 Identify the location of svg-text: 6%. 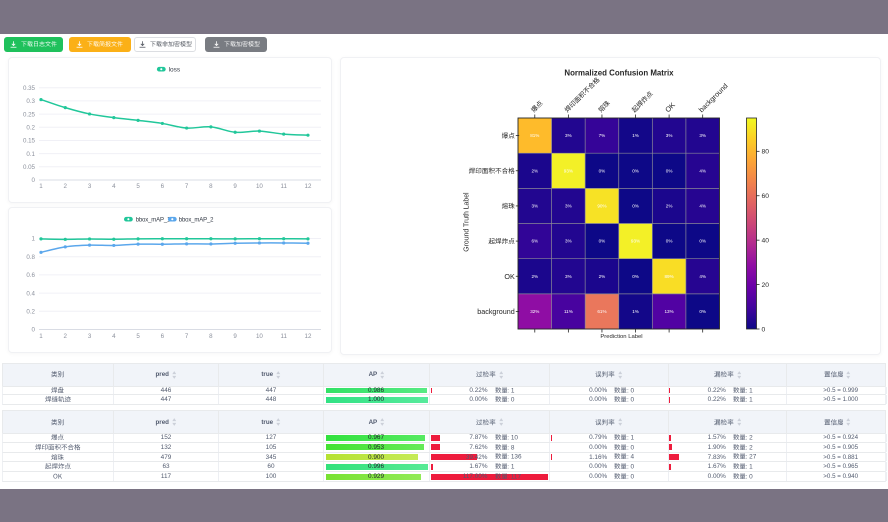
(534, 241).